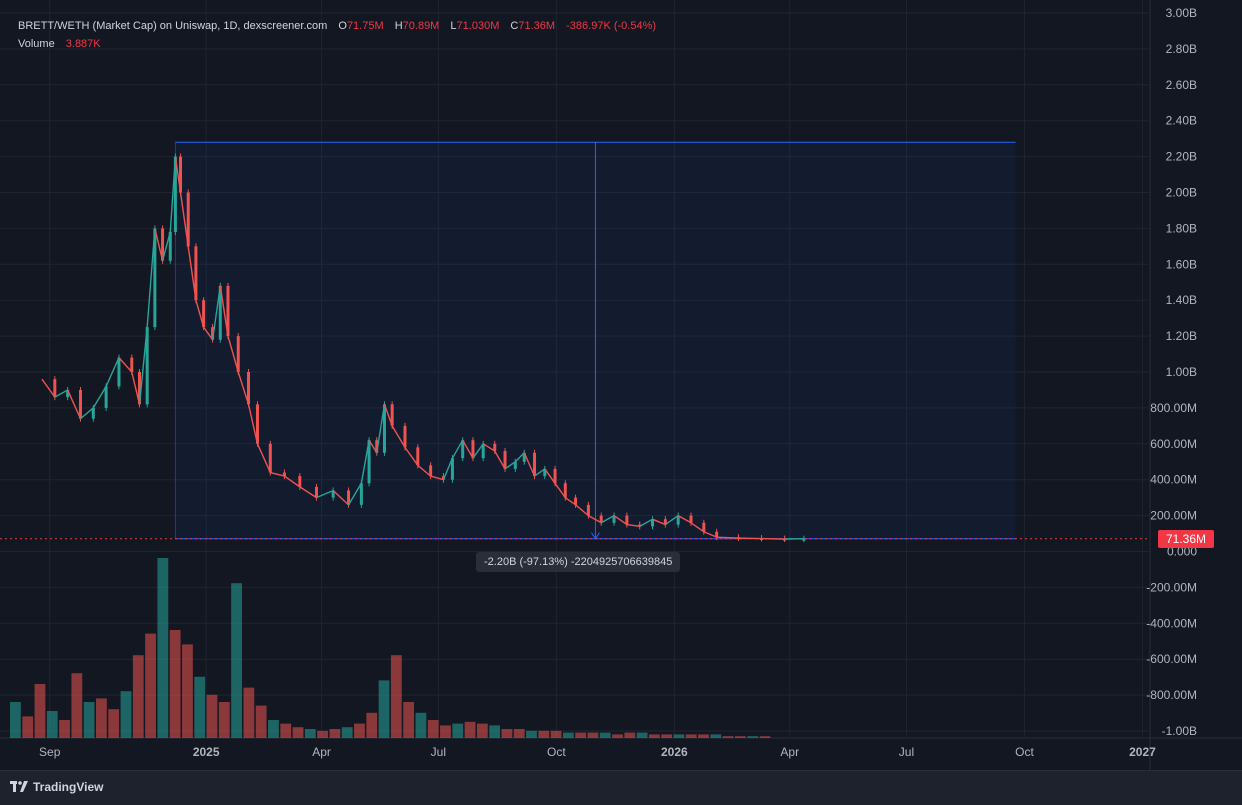  I want to click on y-tick-label: 1.40B, so click(1181, 300).